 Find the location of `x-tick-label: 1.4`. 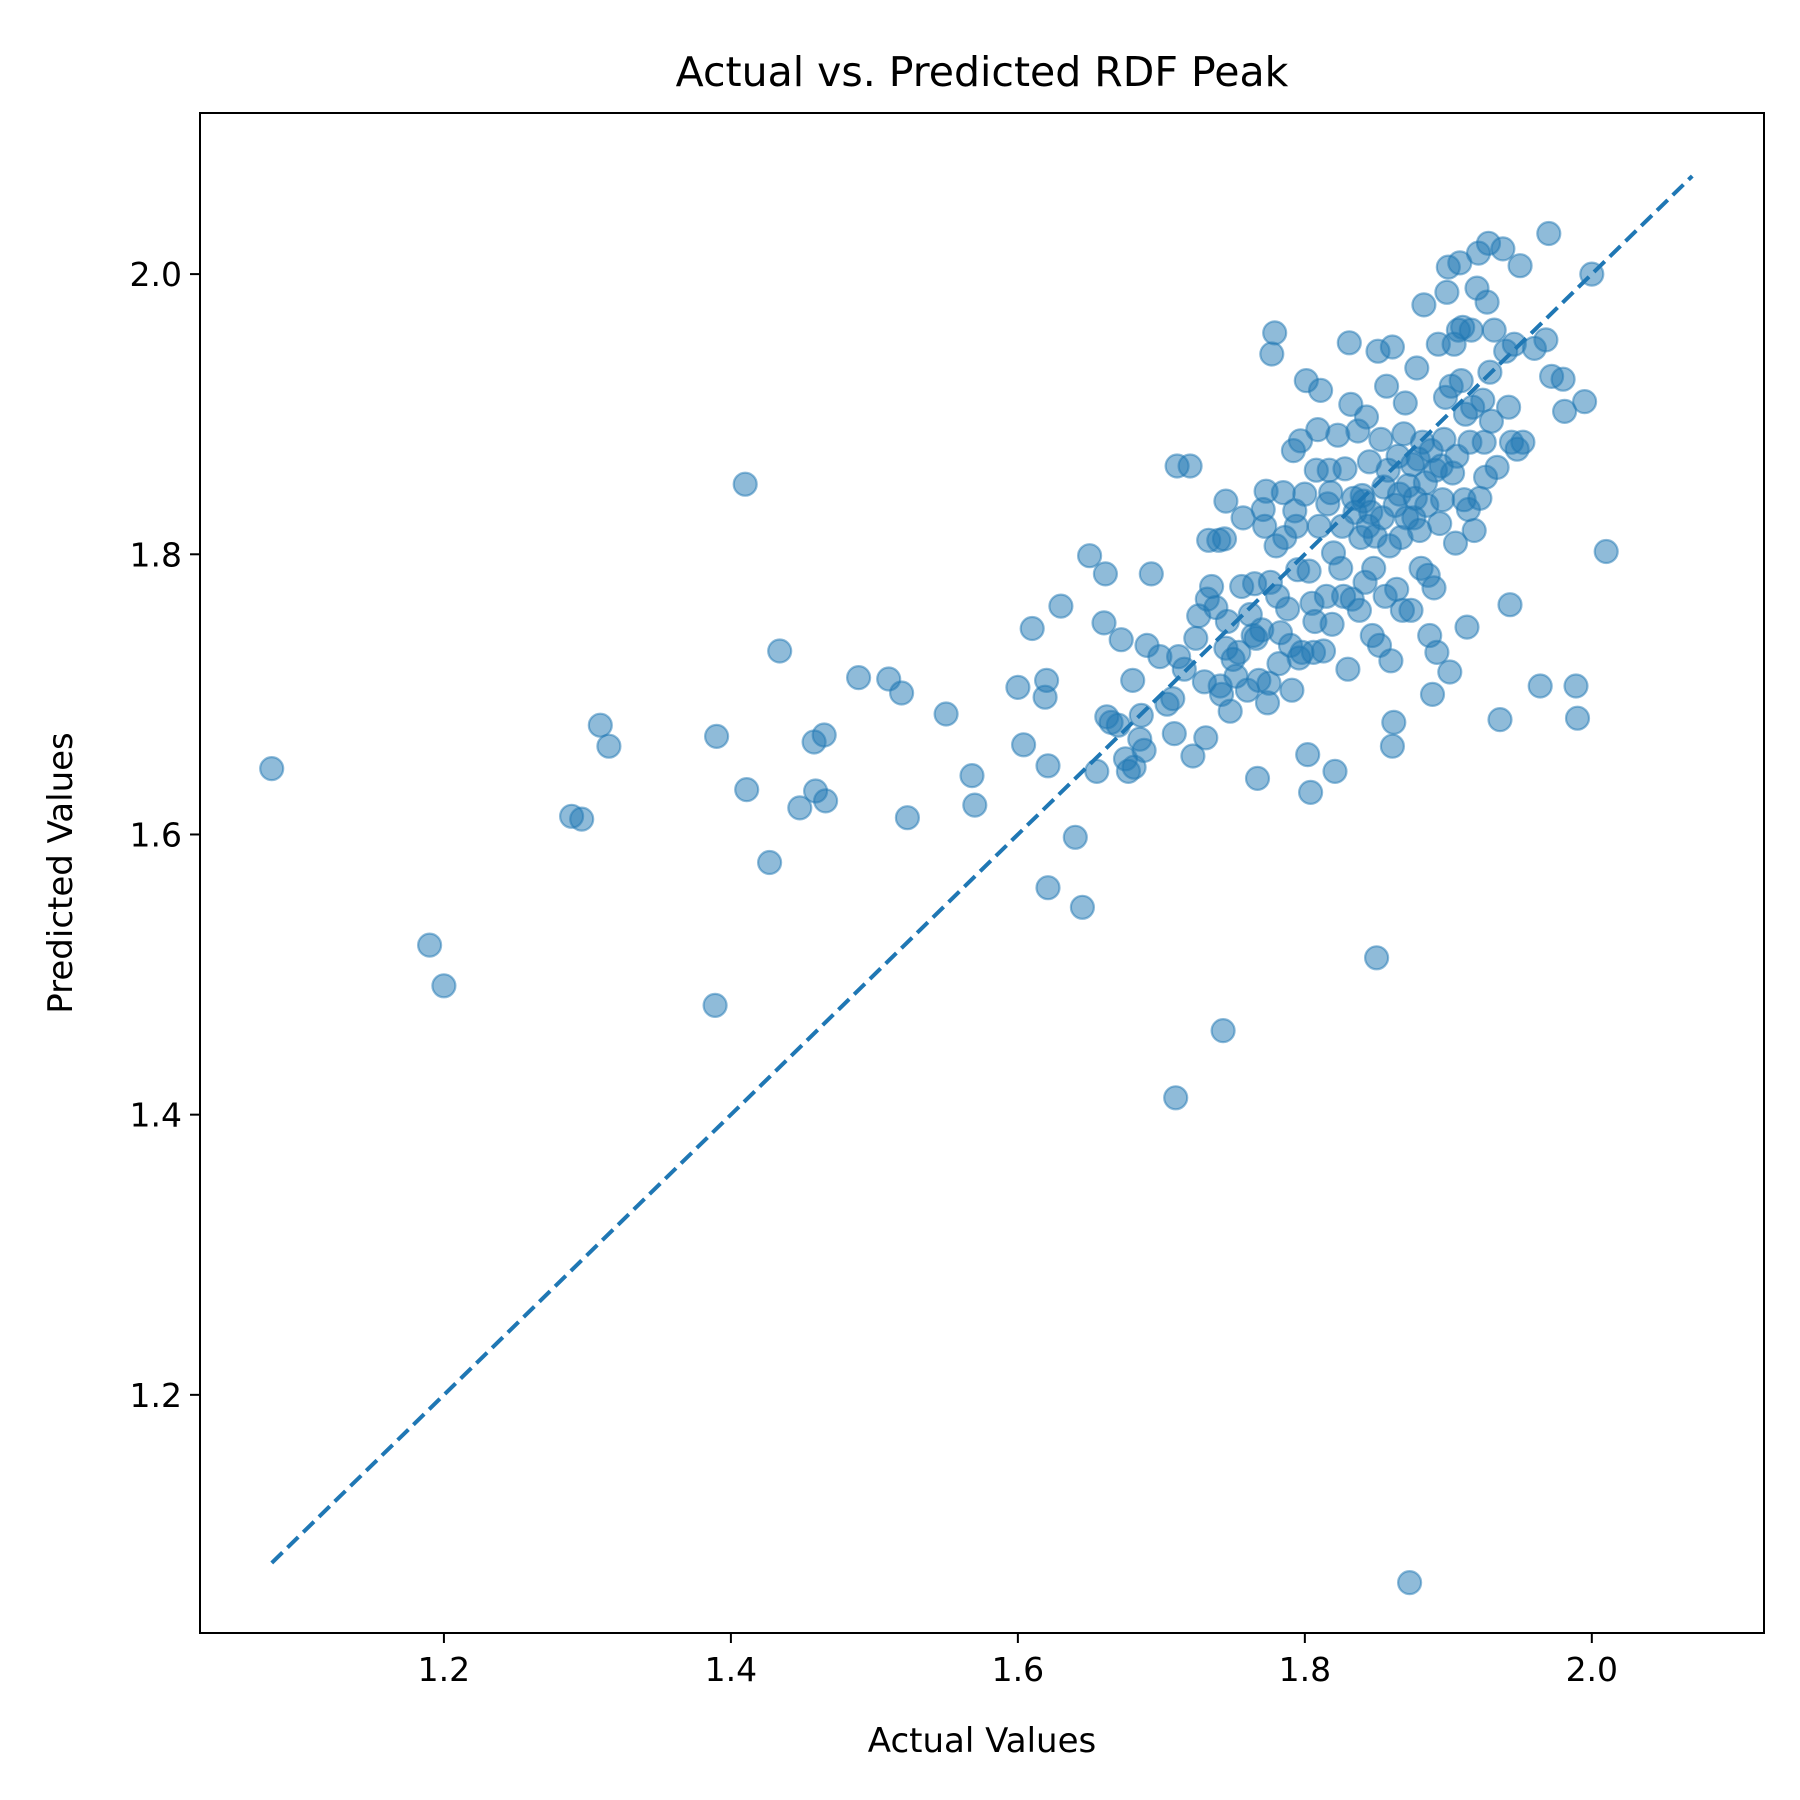

x-tick-label: 1.4 is located at coordinates (731, 1669).